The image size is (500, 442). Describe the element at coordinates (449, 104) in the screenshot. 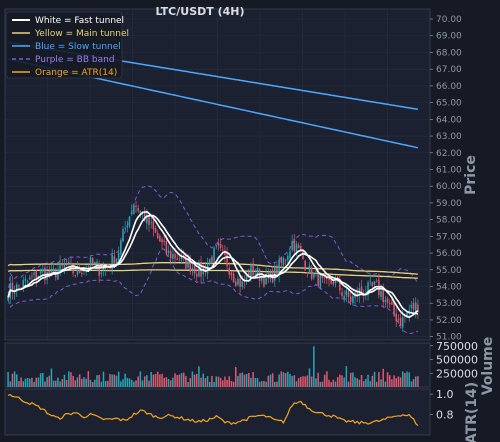

I see `price-tick-label: 65.00` at that location.